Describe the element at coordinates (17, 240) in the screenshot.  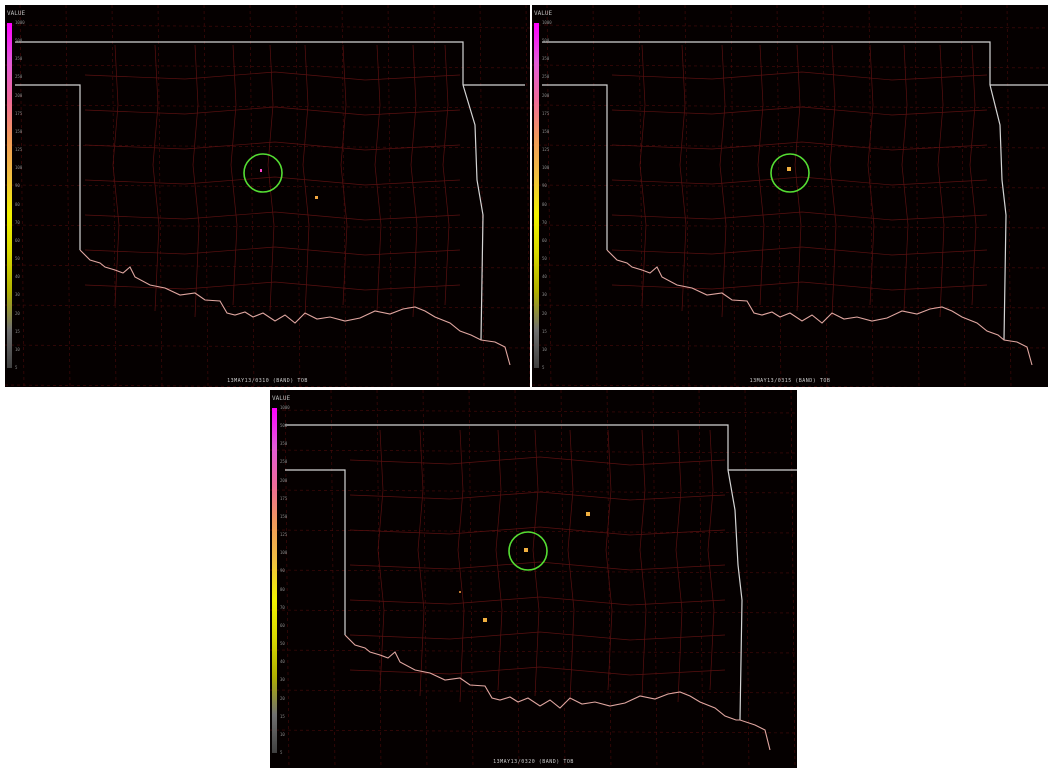
I see `color-scale-tick-label: 60` at that location.